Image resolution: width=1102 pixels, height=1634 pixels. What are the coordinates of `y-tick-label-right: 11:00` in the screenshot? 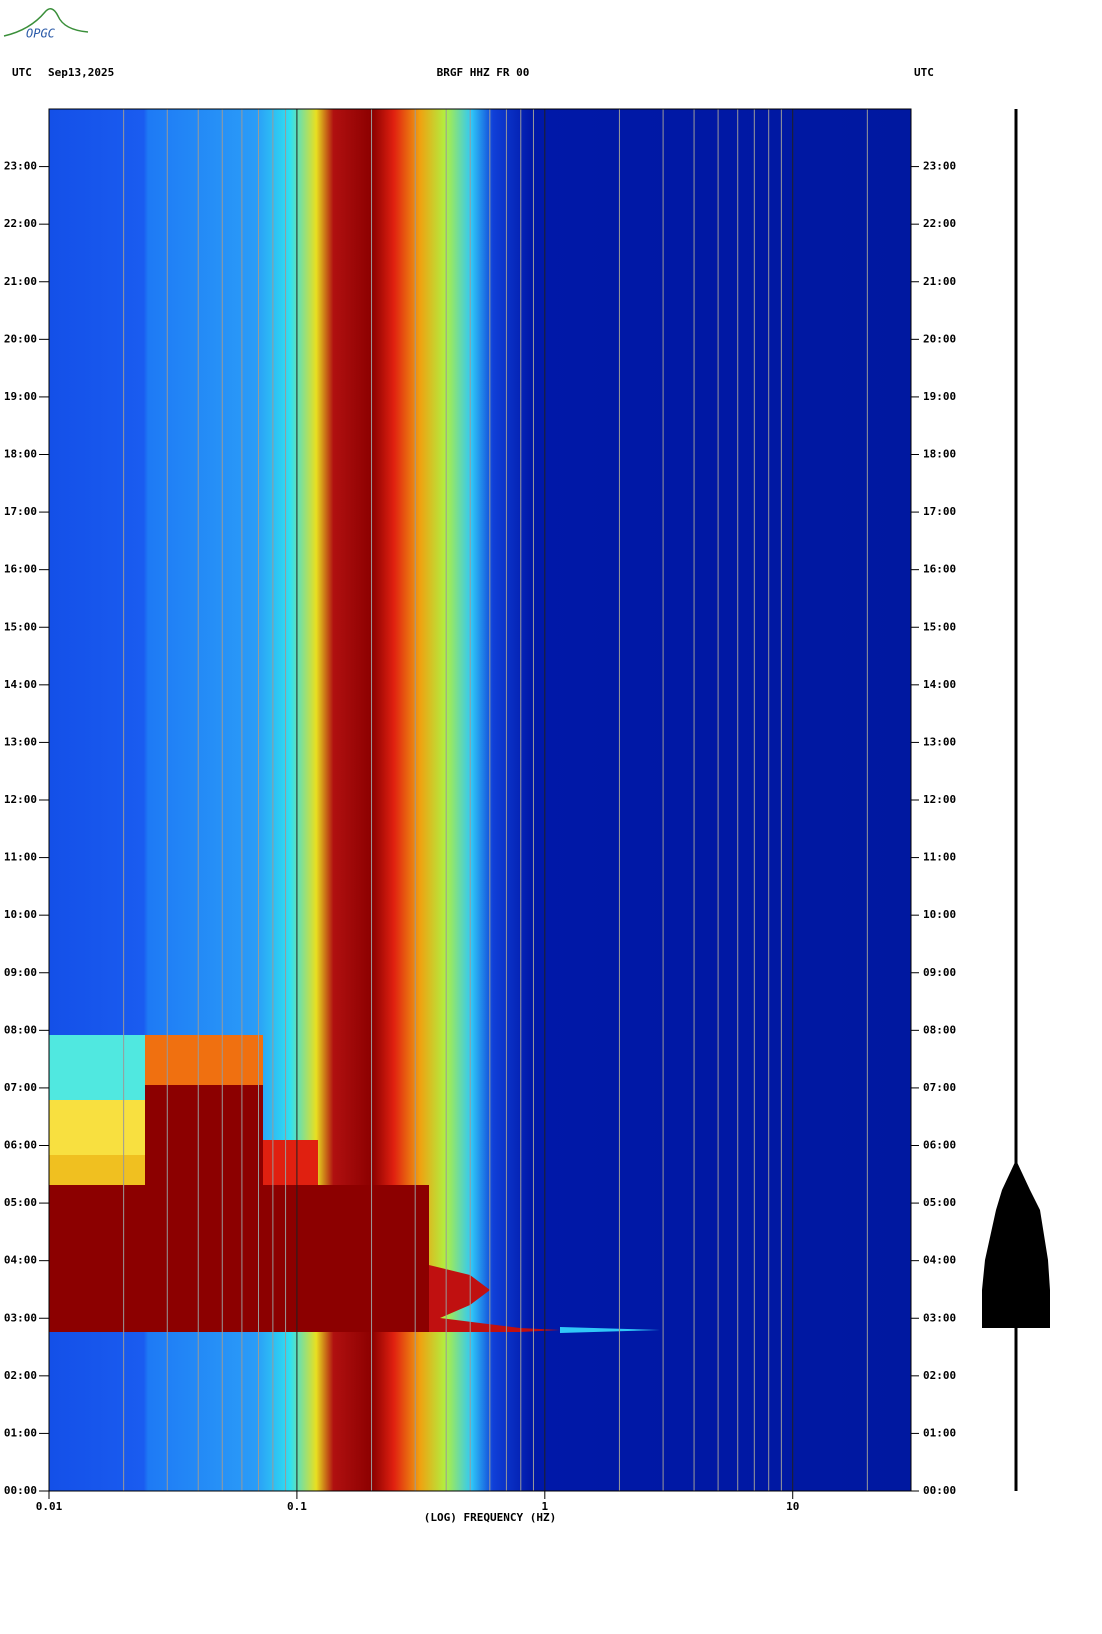 It's located at (939, 857).